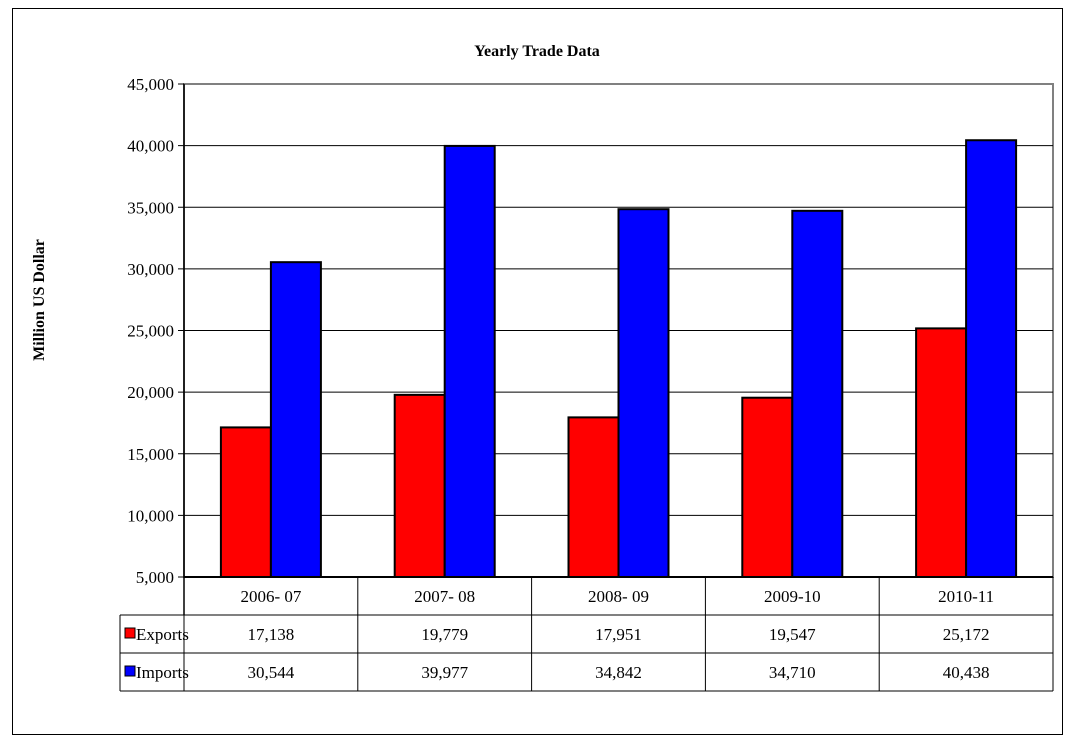 Image resolution: width=1075 pixels, height=743 pixels. Describe the element at coordinates (792, 672) in the screenshot. I see `data-label: 34,710` at that location.